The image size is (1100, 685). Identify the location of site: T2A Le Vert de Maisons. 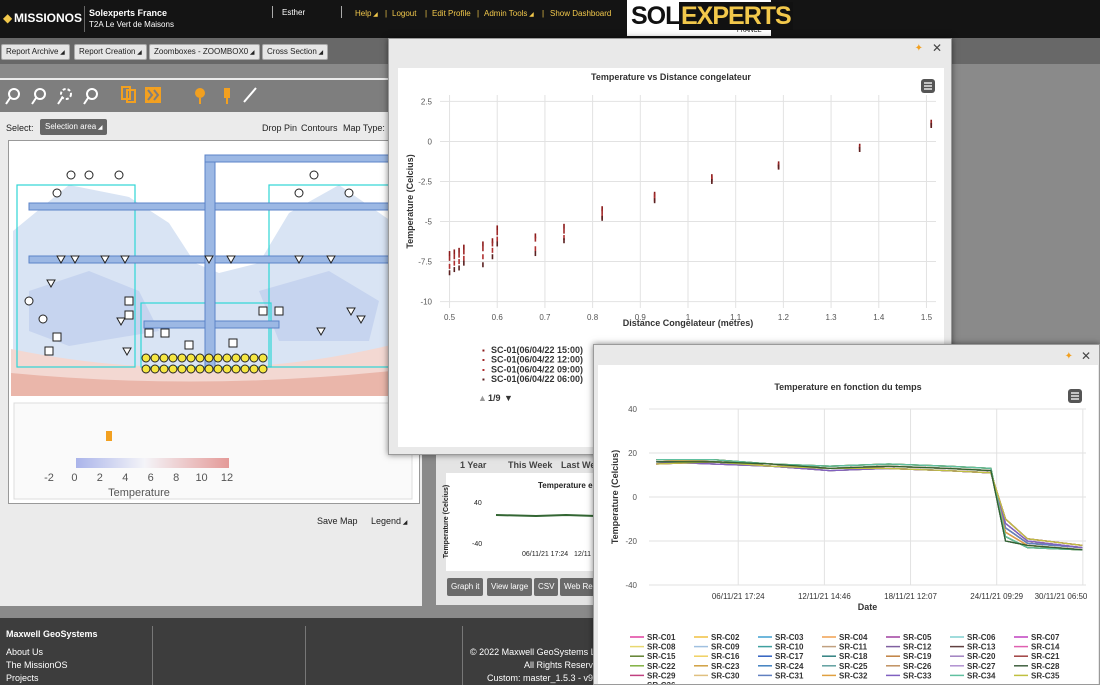
(131, 24).